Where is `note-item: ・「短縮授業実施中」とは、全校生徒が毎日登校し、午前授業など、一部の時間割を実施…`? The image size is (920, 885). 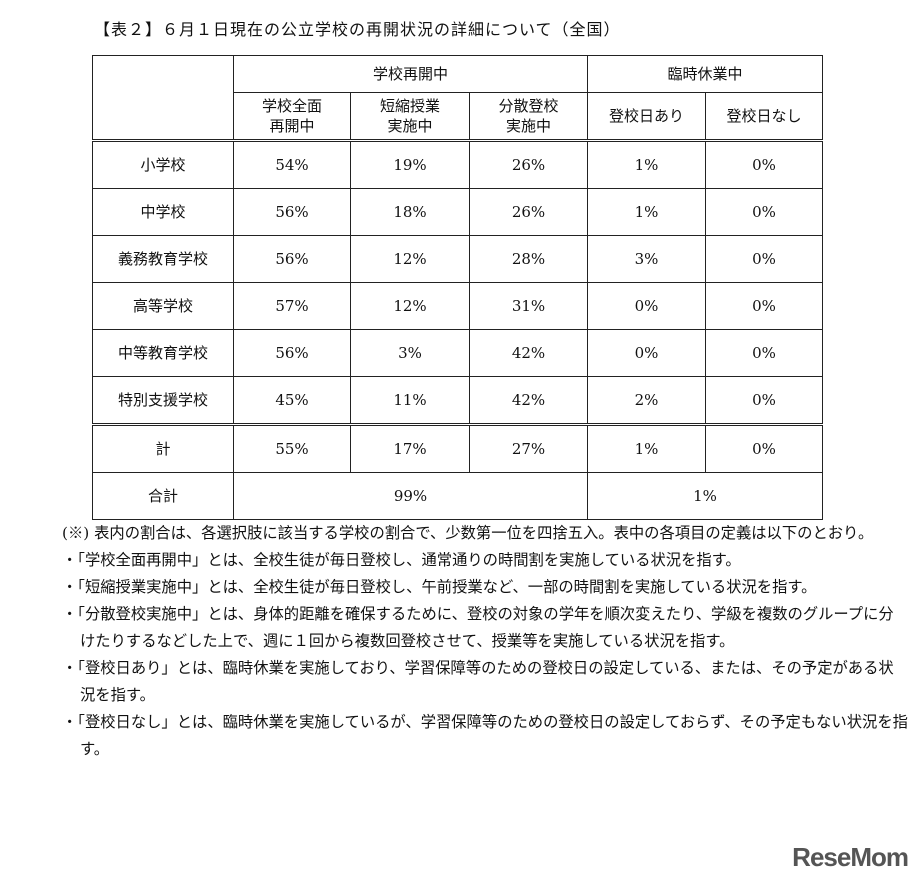 note-item: ・「短縮授業実施中」とは、全校生徒が毎日登校し、午前授業など、一部の時間割を実施… is located at coordinates (439, 587).